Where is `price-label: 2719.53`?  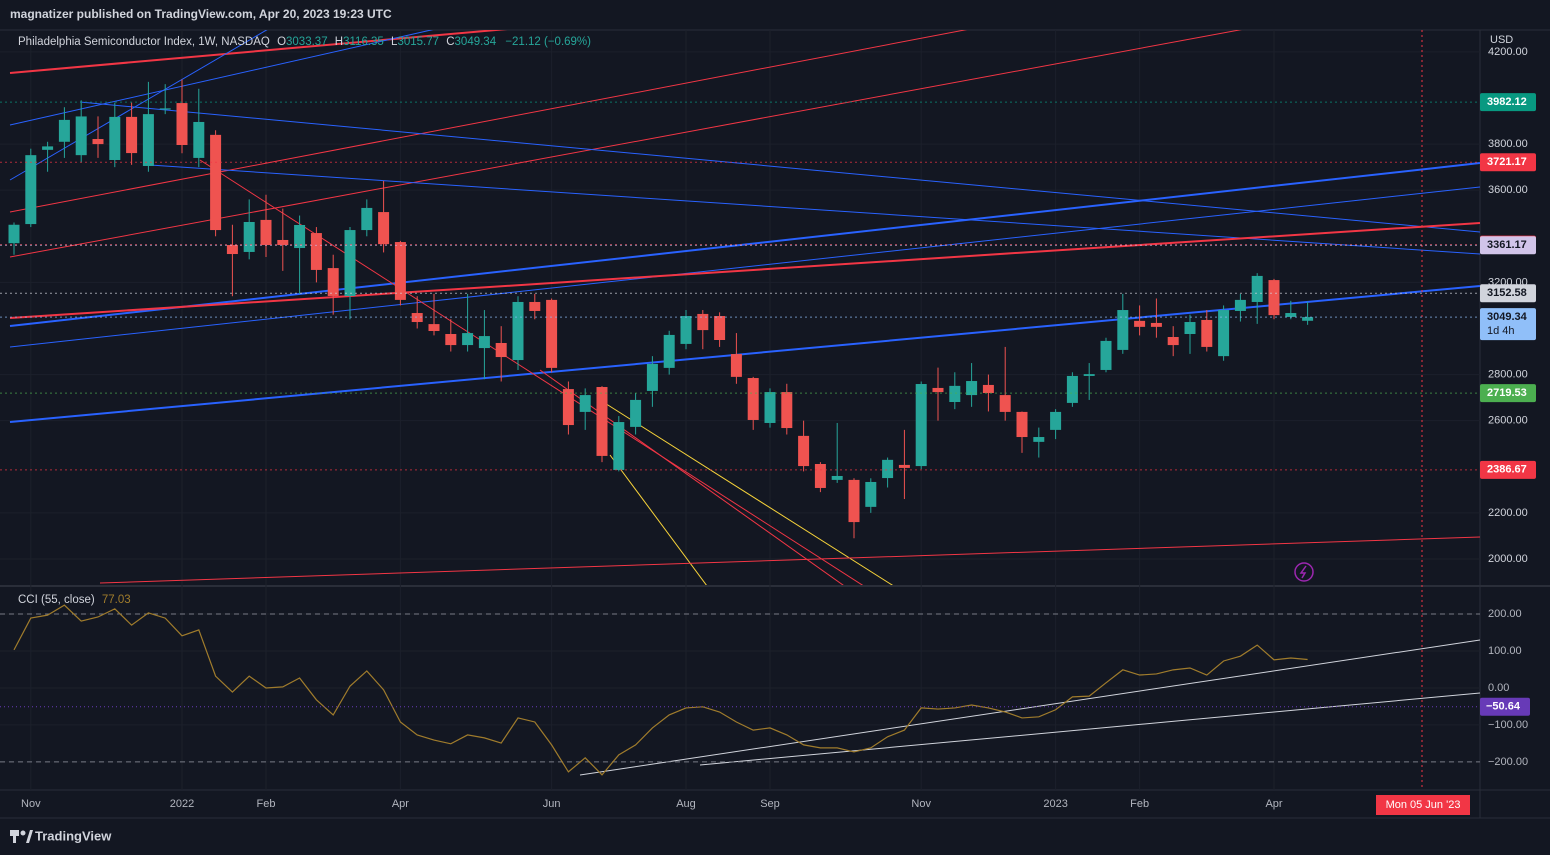 price-label: 2719.53 is located at coordinates (1507, 393).